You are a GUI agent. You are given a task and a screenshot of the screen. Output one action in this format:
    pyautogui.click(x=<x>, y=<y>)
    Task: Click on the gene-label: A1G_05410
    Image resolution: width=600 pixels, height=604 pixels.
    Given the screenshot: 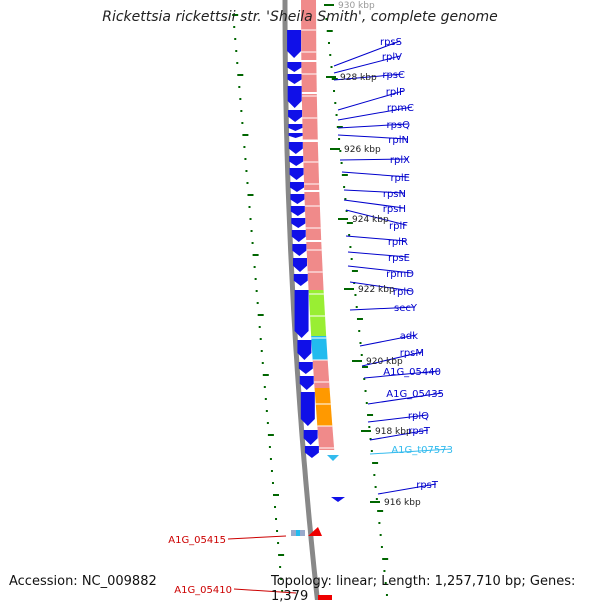 What is the action you would take?
    pyautogui.click(x=203, y=590)
    